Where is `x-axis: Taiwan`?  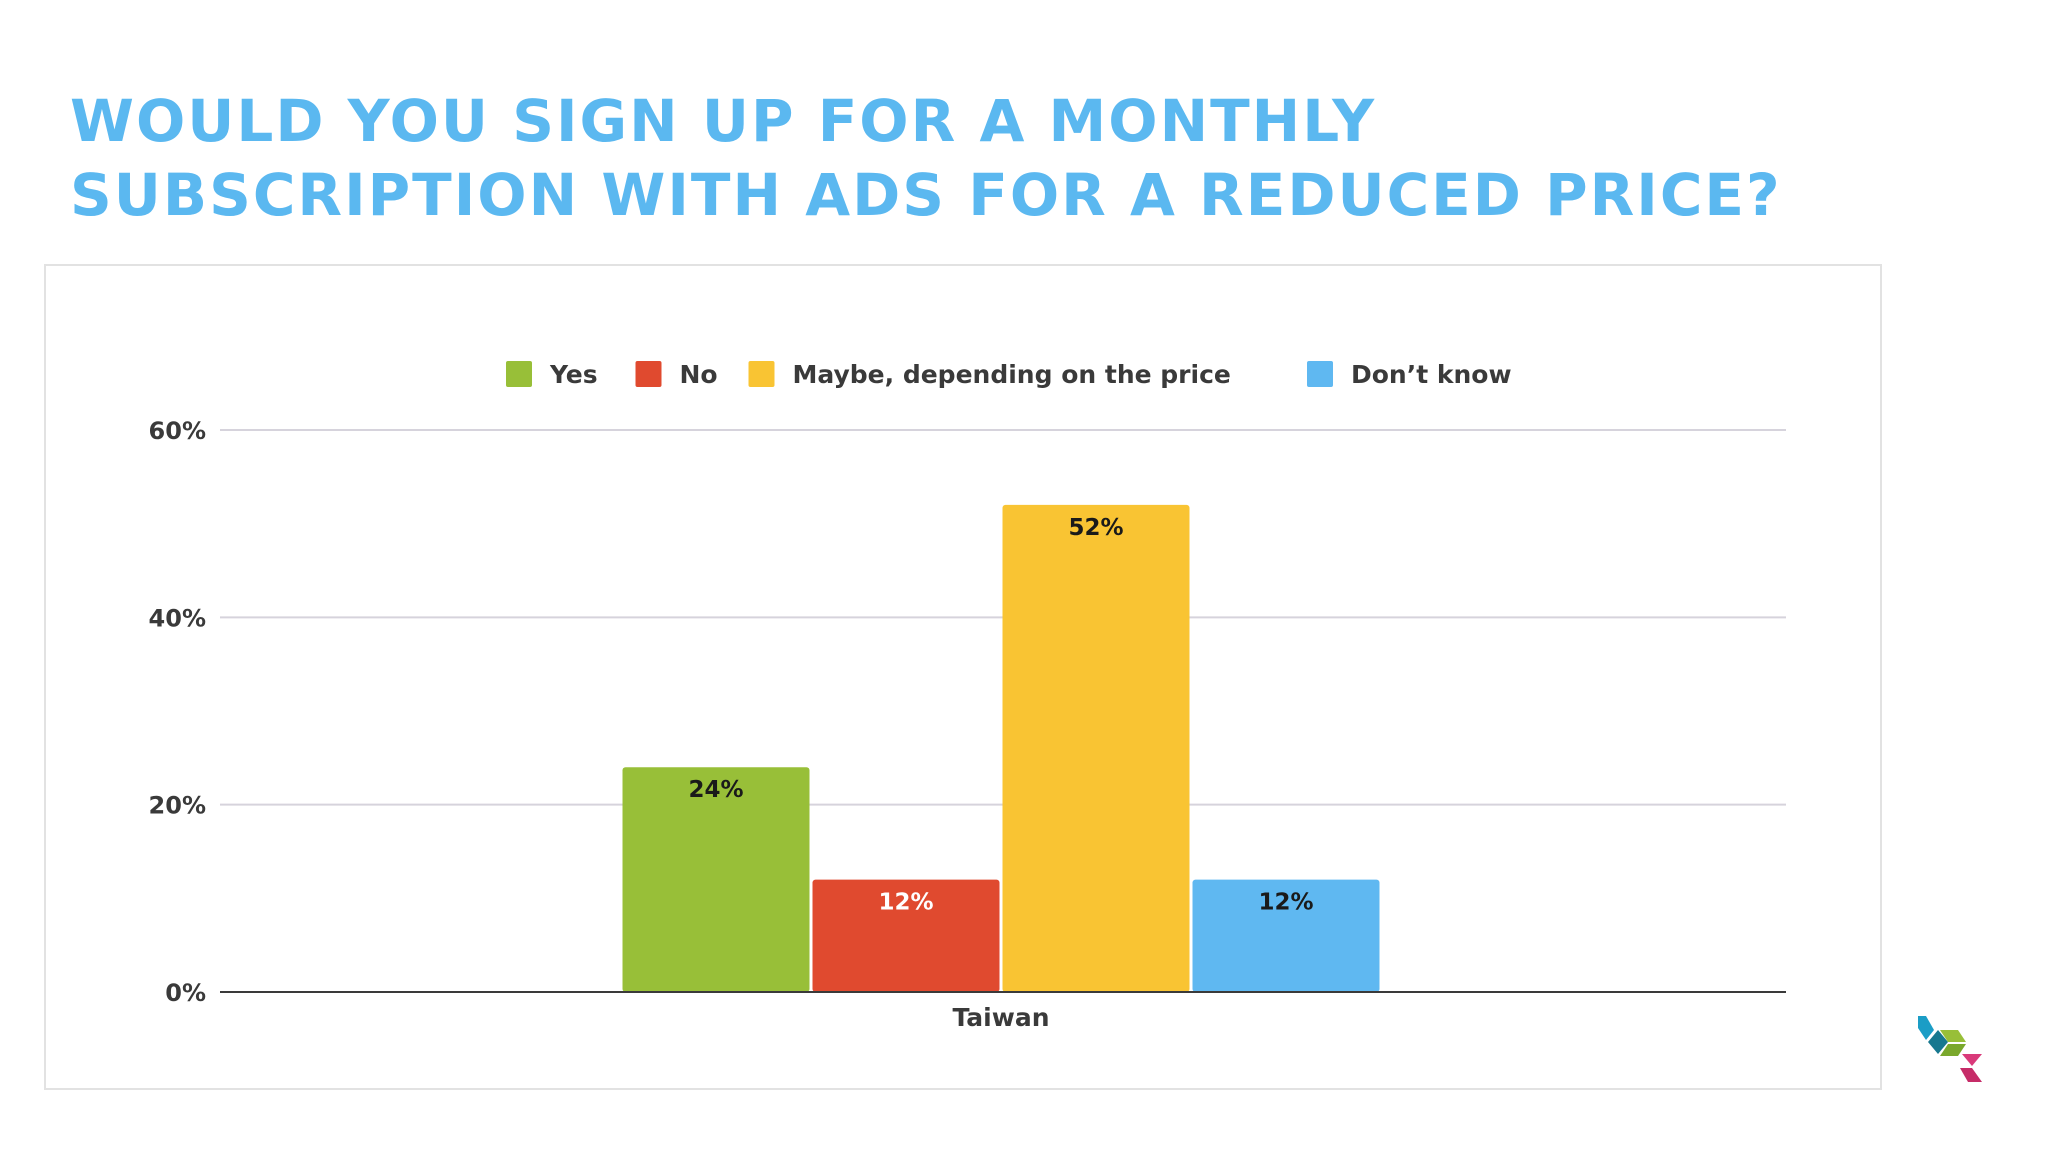
x-axis: Taiwan is located at coordinates (1003, 1011).